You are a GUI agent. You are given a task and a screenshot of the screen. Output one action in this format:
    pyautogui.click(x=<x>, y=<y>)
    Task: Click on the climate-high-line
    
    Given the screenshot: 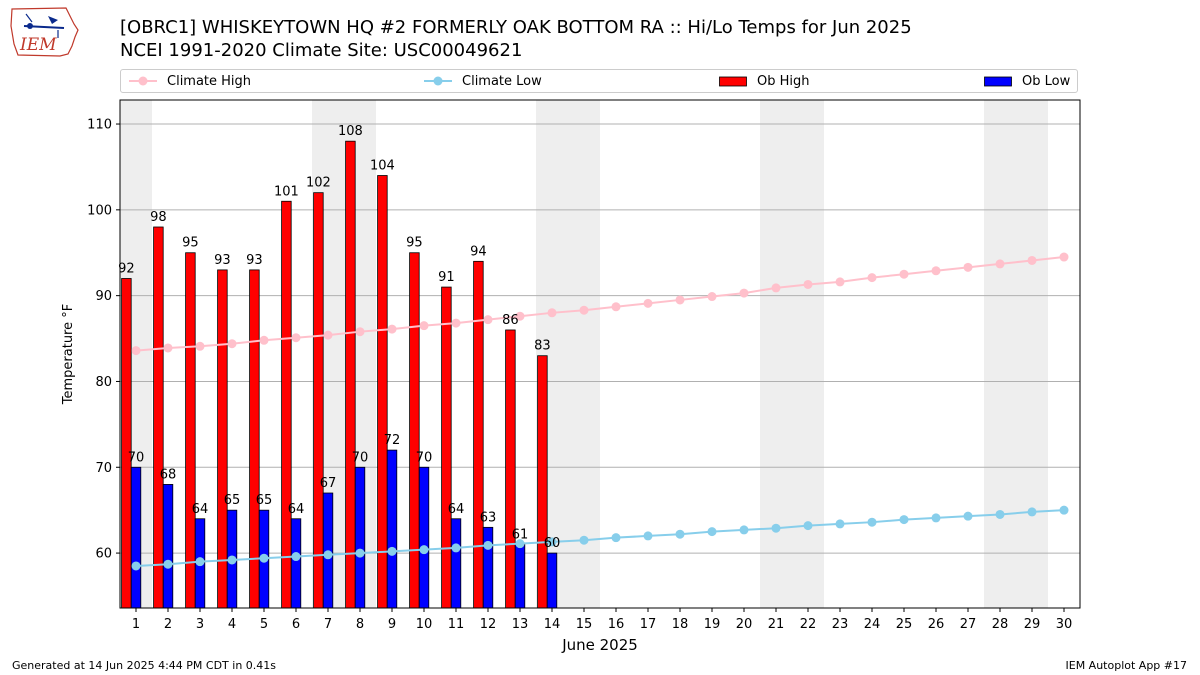 What is the action you would take?
    pyautogui.click(x=600, y=304)
    